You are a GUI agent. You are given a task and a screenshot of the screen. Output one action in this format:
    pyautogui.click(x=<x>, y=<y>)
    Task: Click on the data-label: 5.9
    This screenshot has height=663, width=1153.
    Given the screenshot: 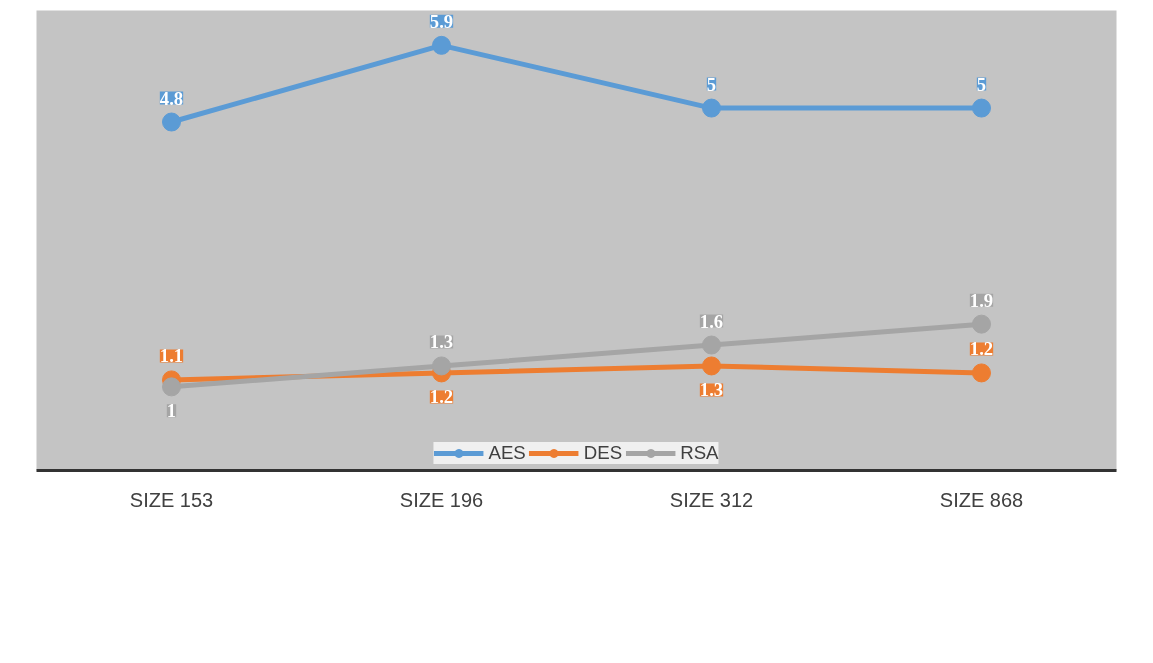 What is the action you would take?
    pyautogui.click(x=441, y=21)
    